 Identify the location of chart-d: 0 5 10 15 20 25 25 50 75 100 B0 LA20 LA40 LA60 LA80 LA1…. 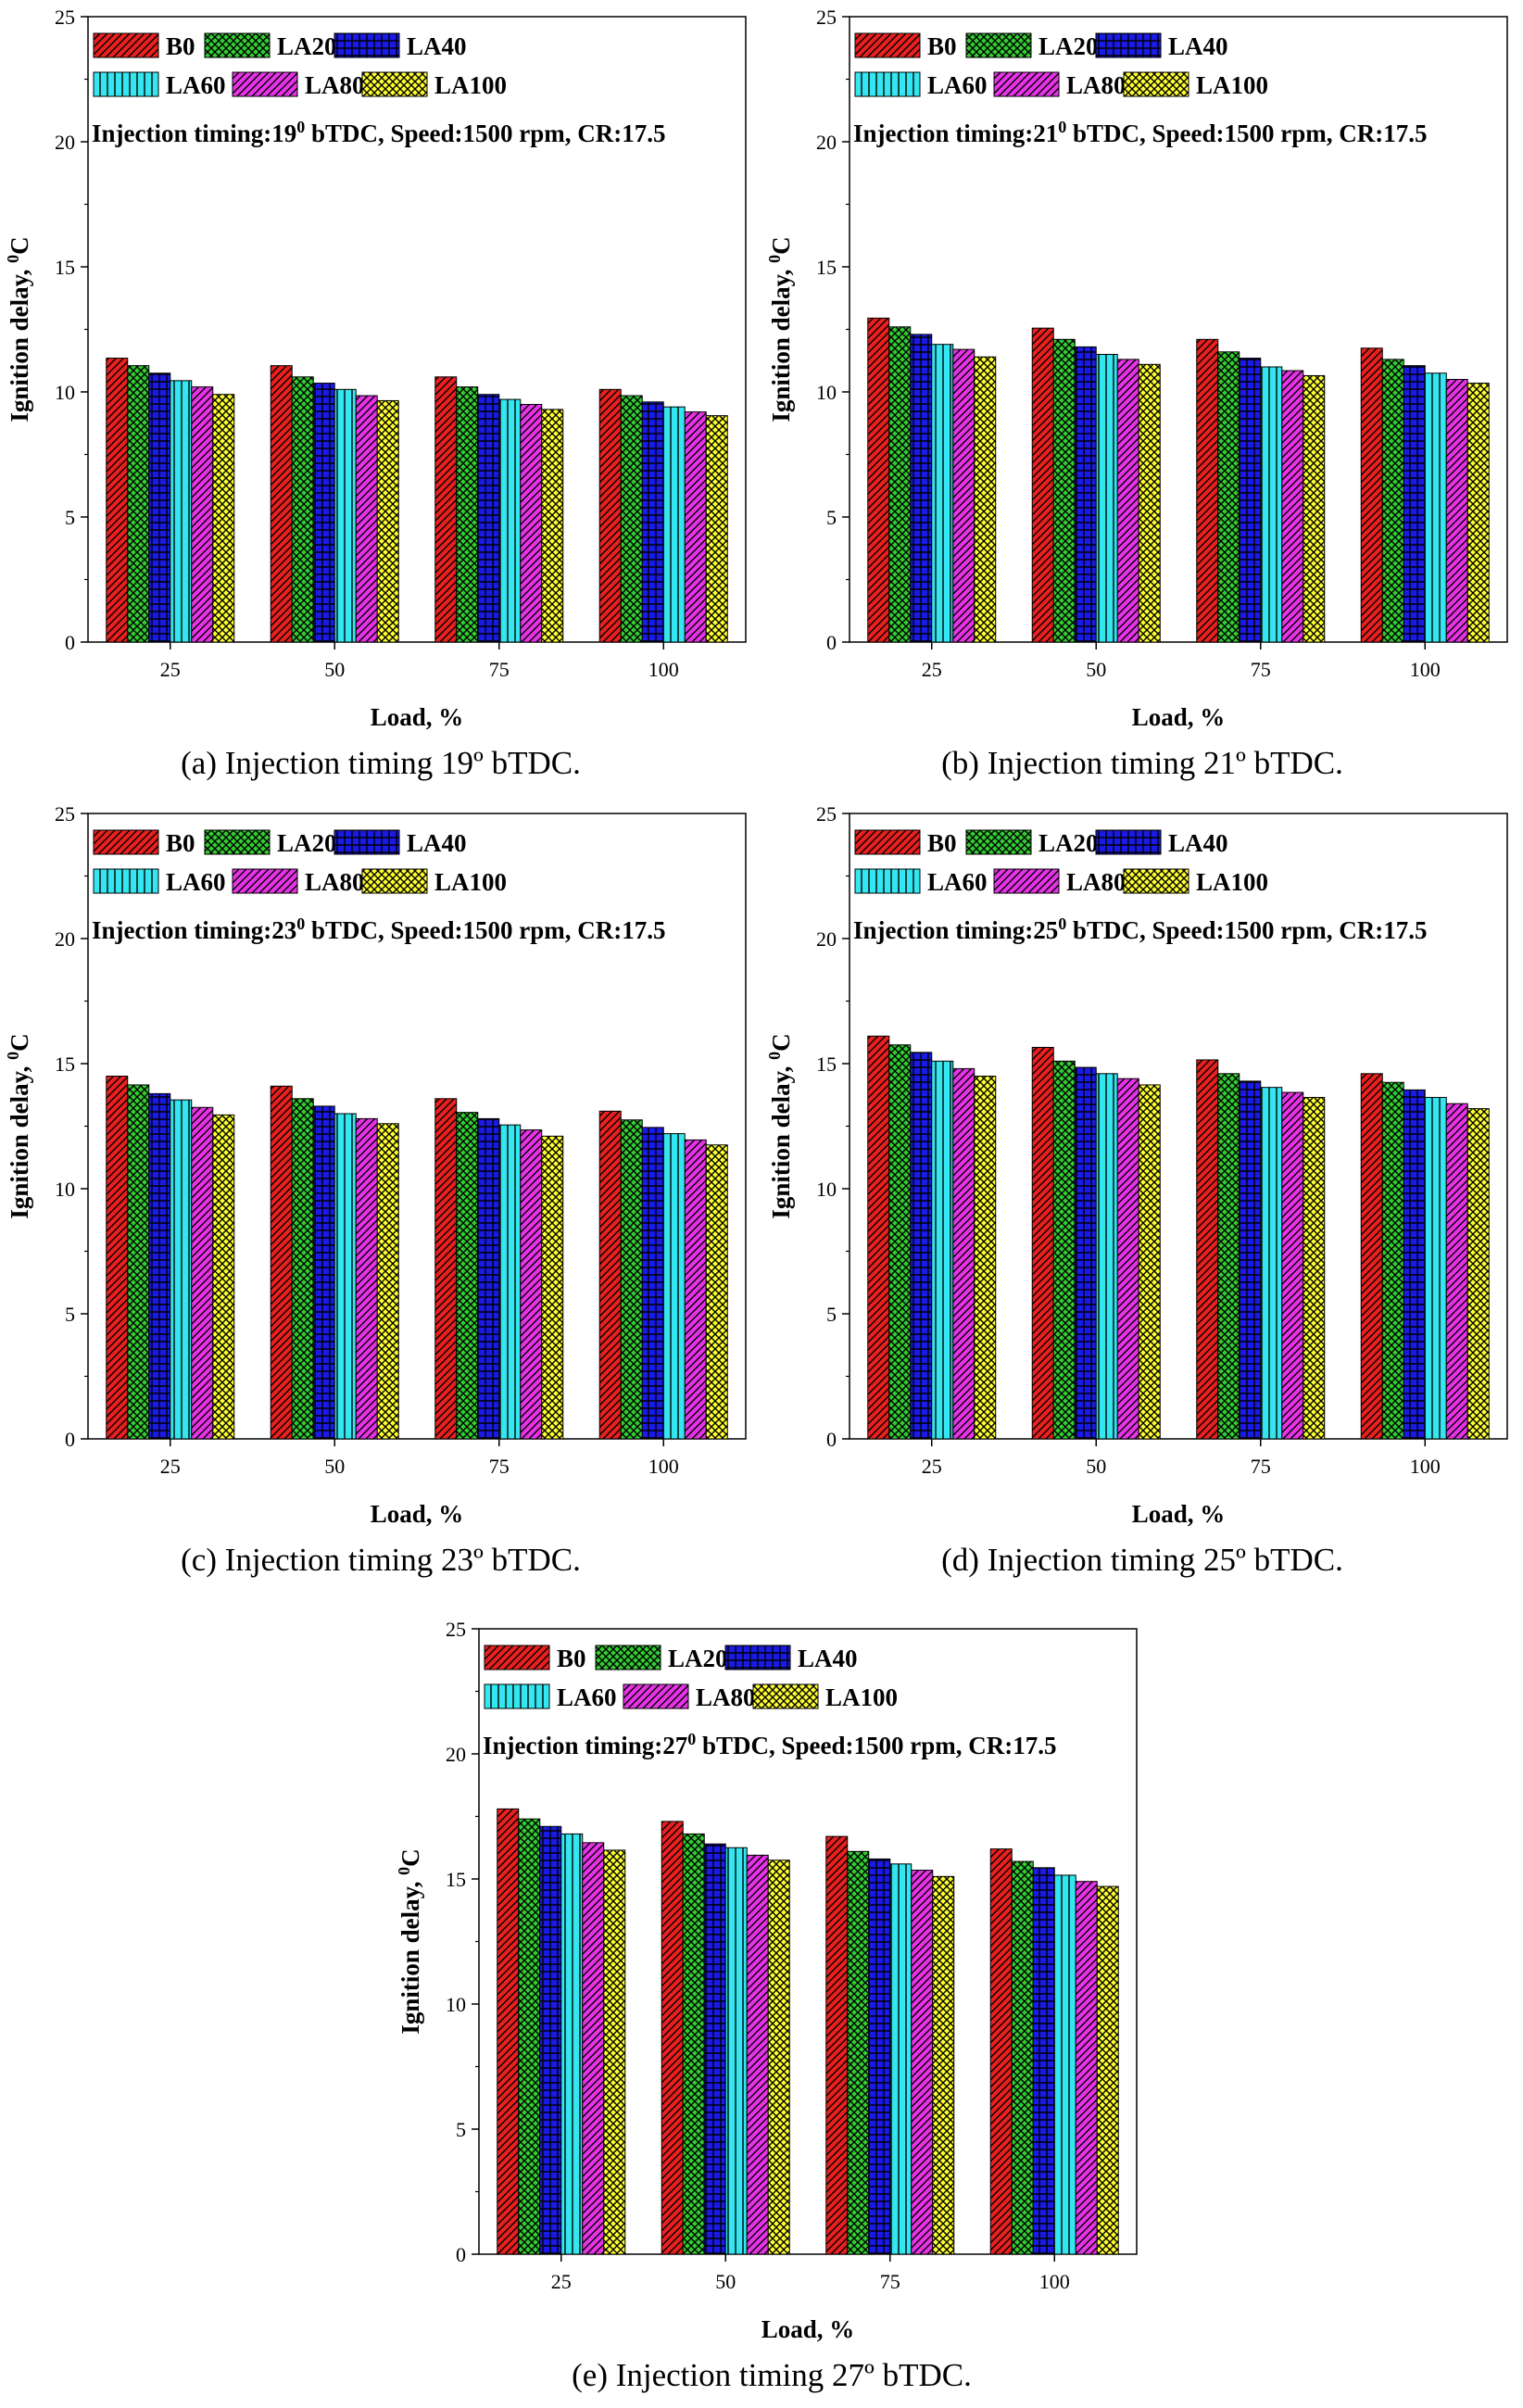
(1136, 1165).